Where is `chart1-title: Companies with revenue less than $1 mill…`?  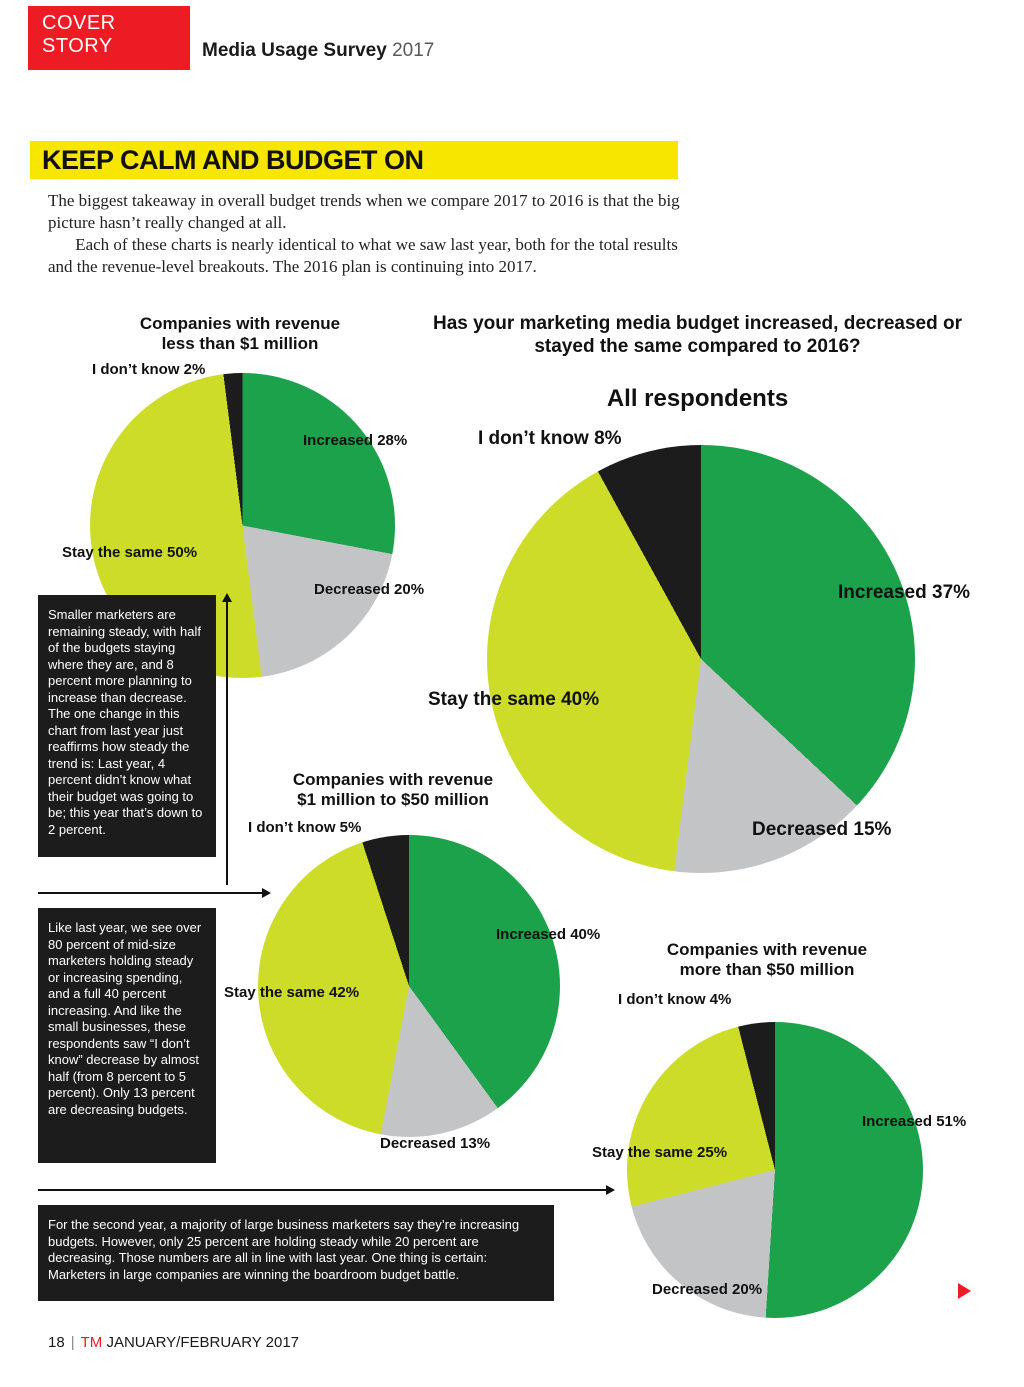
chart1-title: Companies with revenue less than $1 mill… is located at coordinates (240, 334).